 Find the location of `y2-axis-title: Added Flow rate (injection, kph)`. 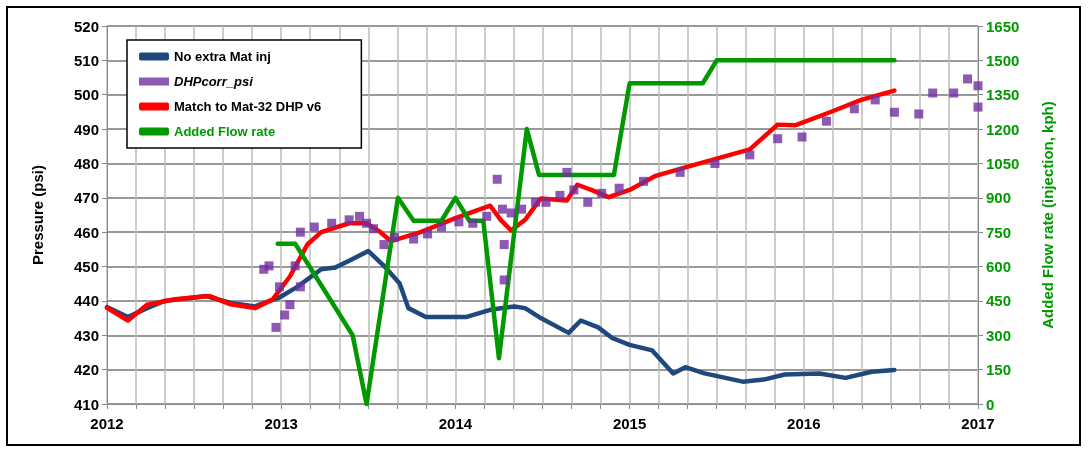

y2-axis-title: Added Flow rate (injection, kph) is located at coordinates (1047, 215).